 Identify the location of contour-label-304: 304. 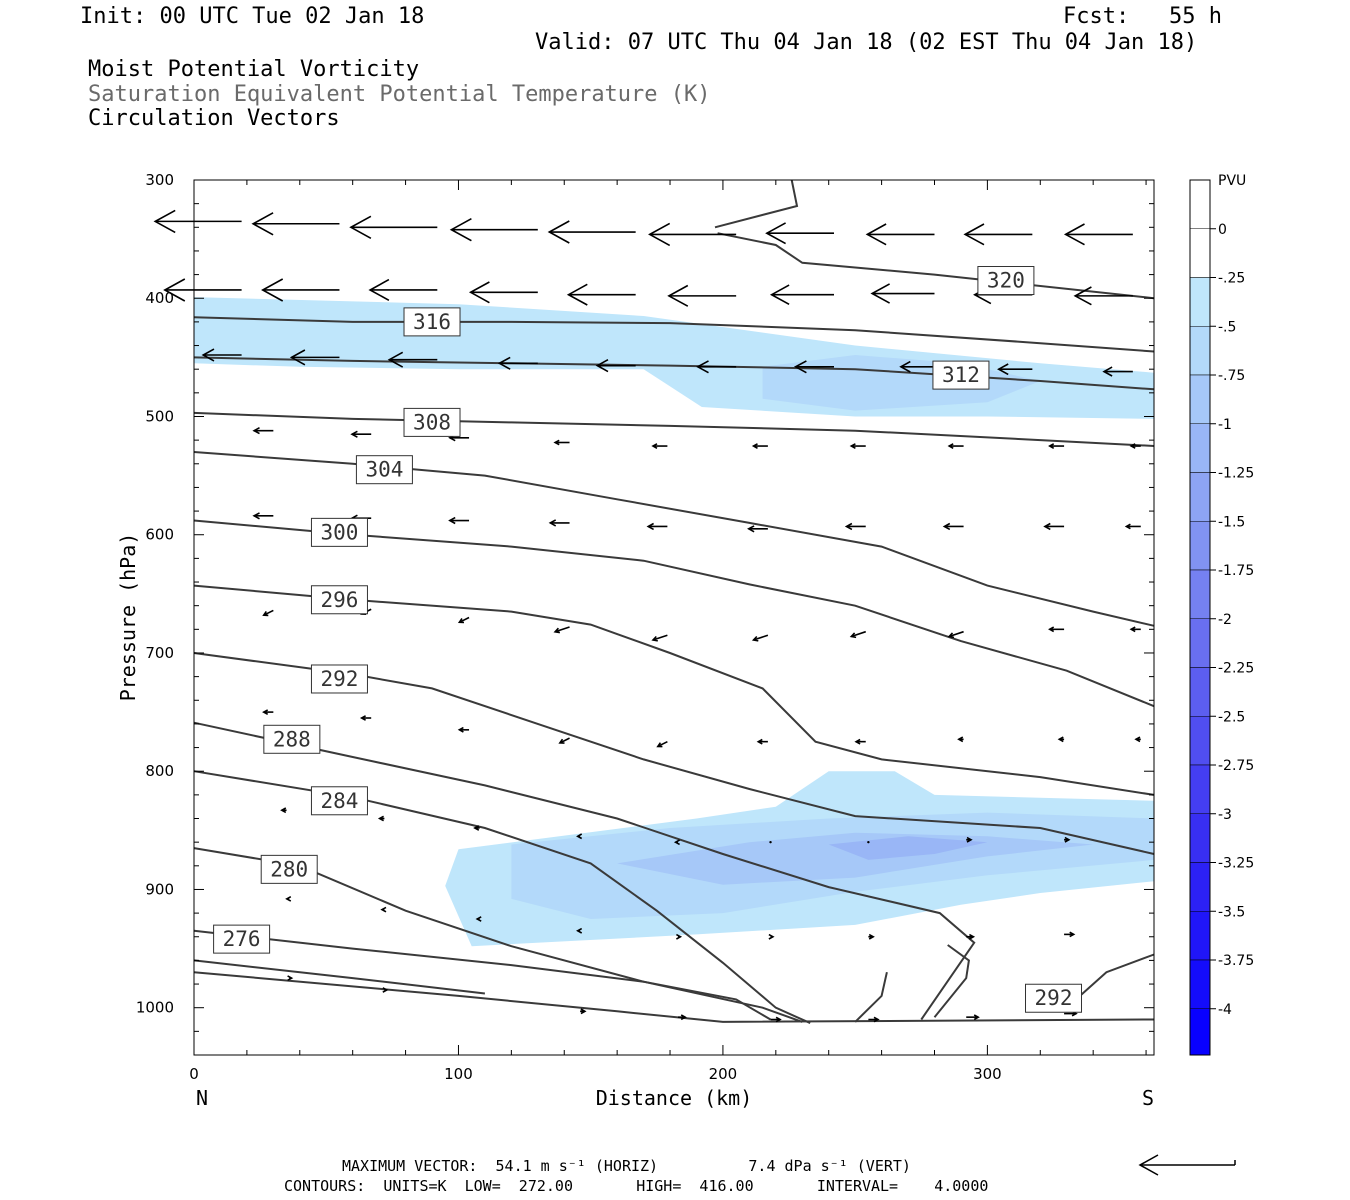
(384, 470).